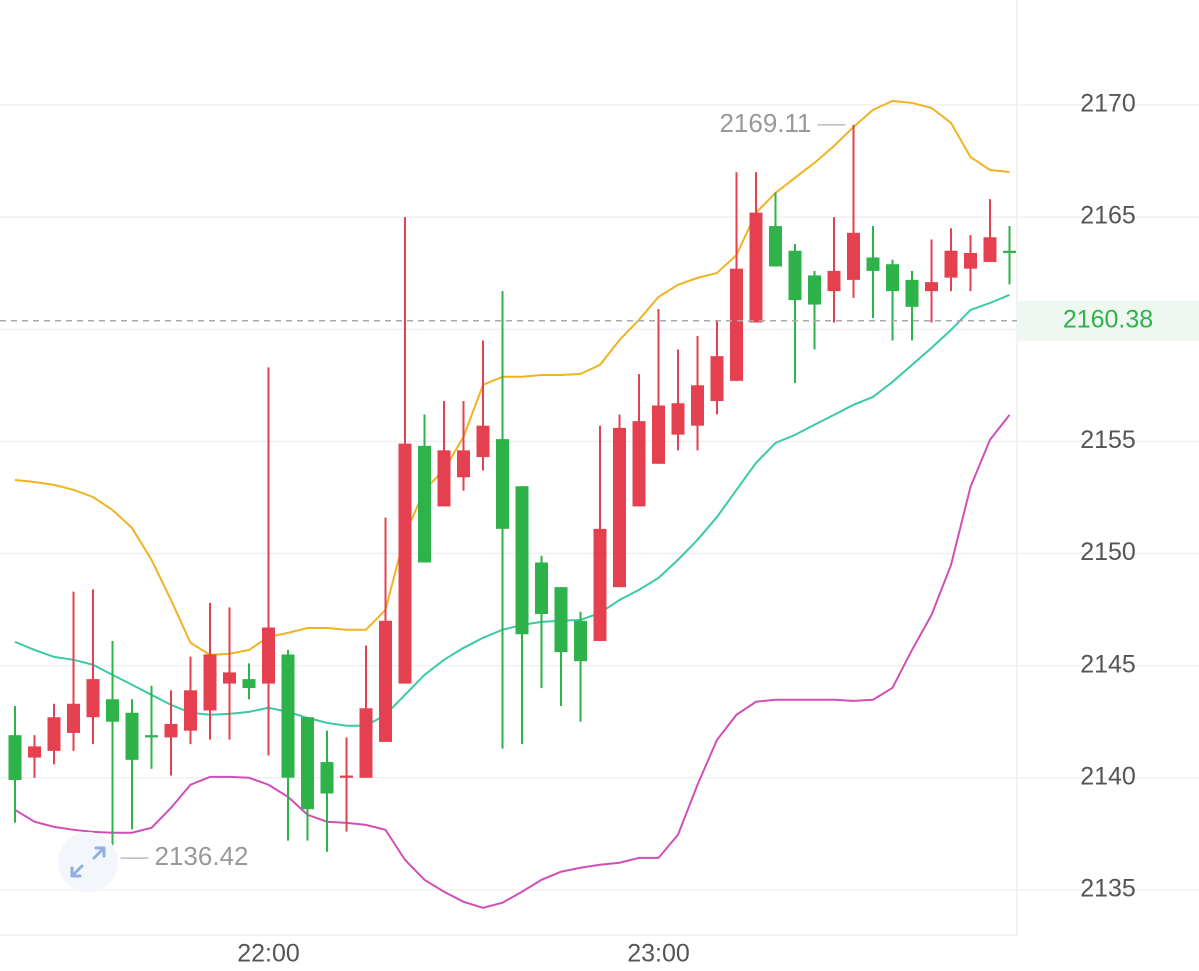 The height and width of the screenshot is (971, 1199). Describe the element at coordinates (765, 123) in the screenshot. I see `high-marker-label: 2169.11` at that location.